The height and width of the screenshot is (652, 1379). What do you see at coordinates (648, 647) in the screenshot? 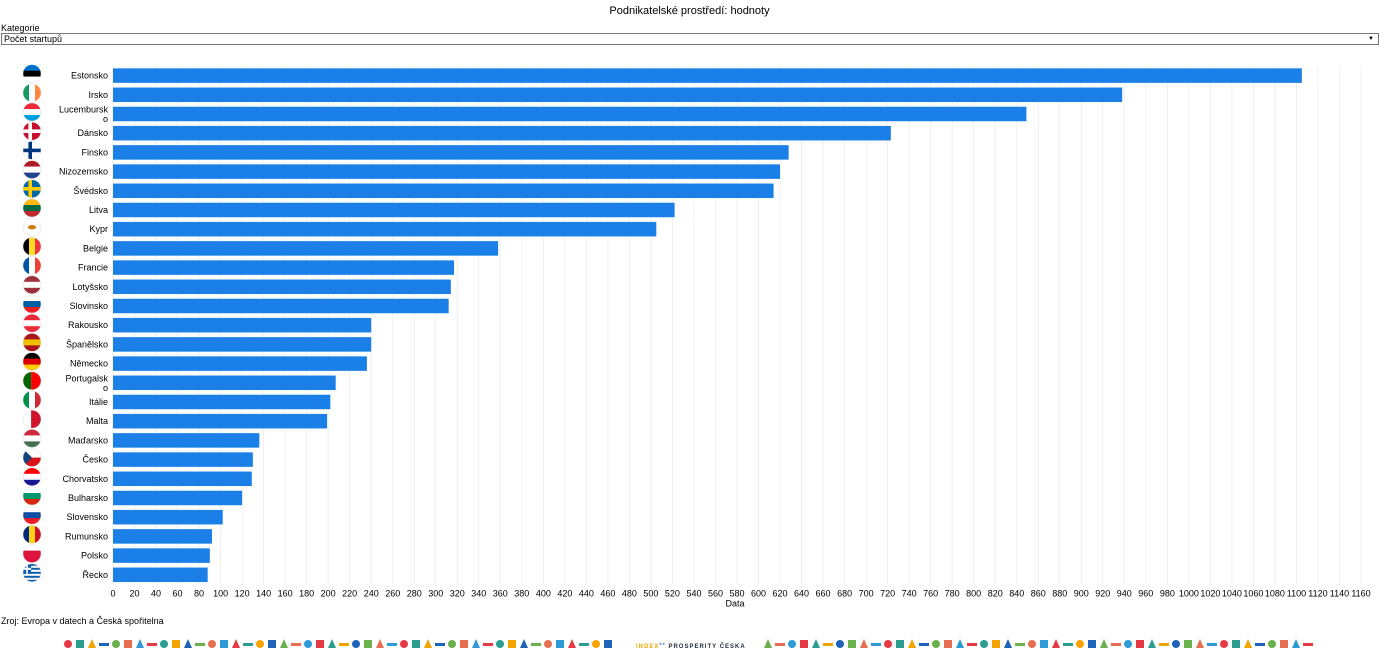
I see `brand-index: INDEX` at bounding box center [648, 647].